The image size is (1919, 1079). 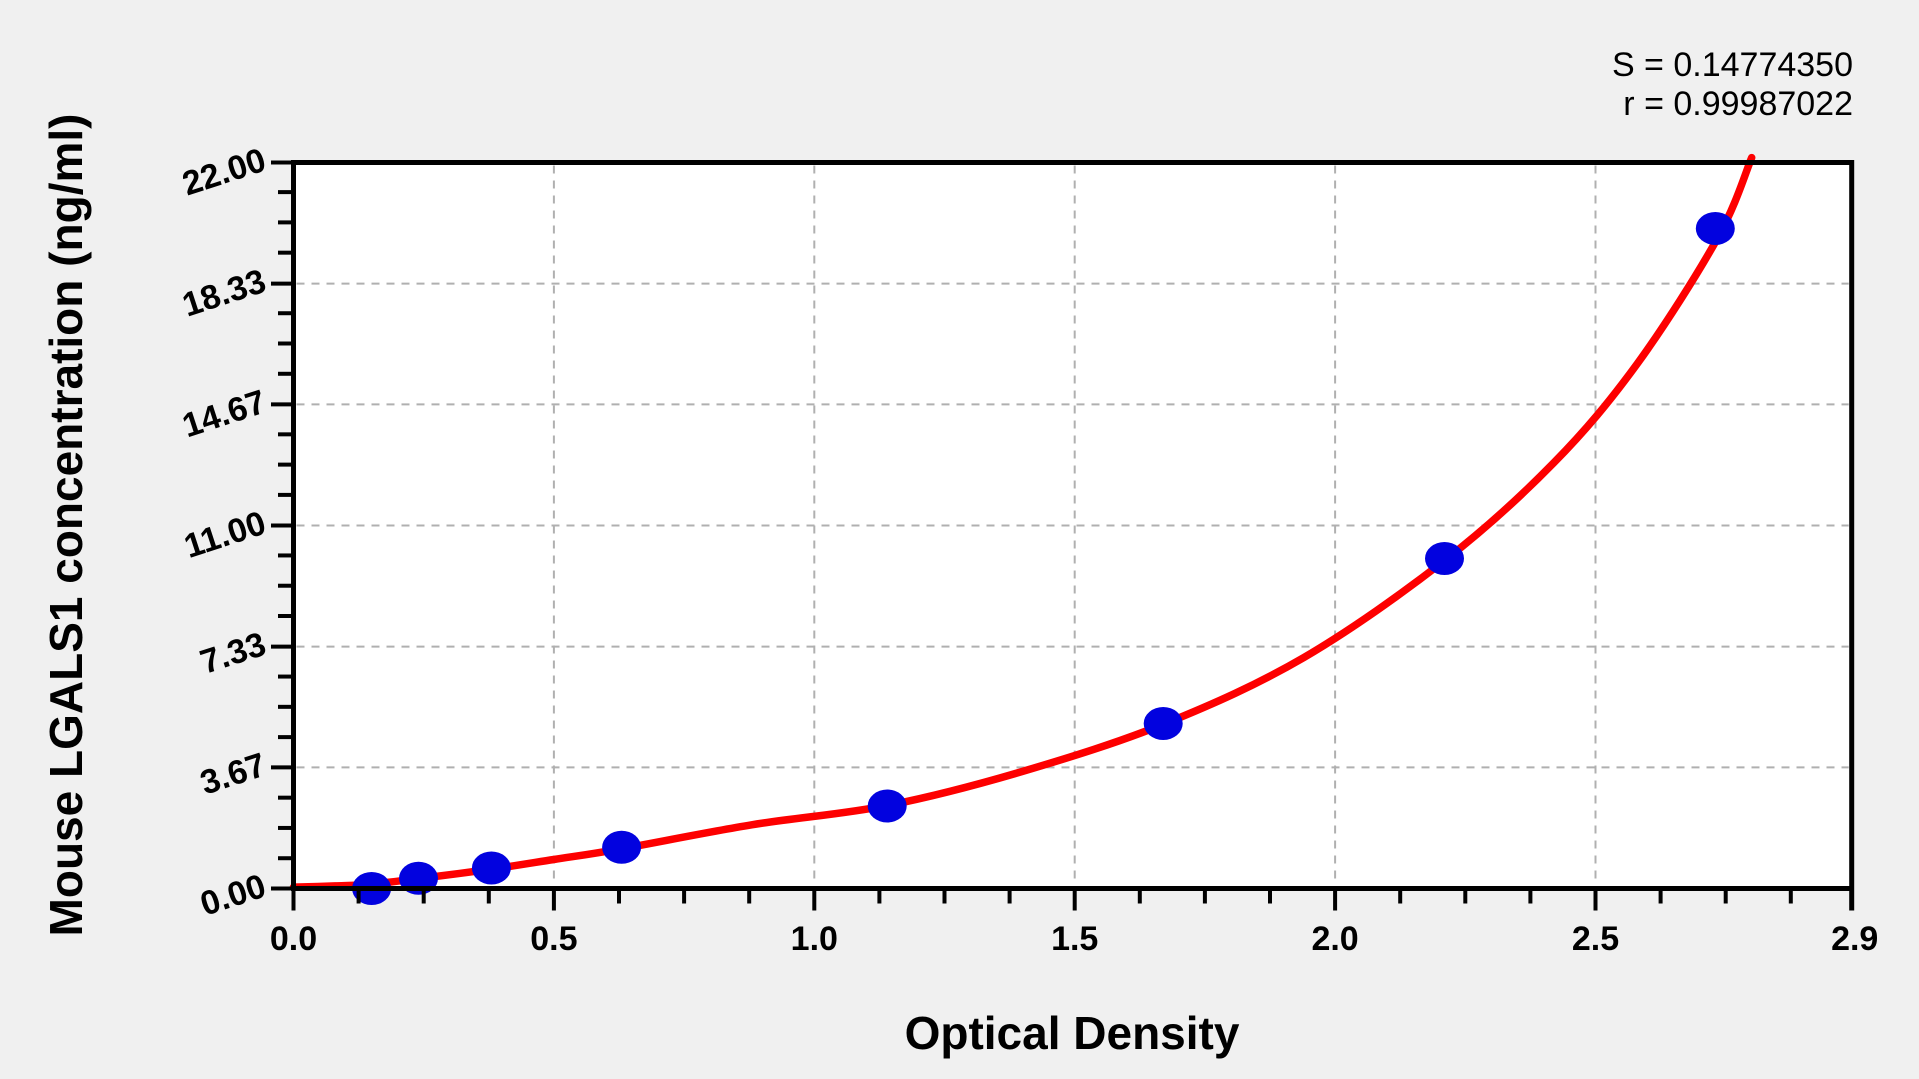 I want to click on x-axis-title: Optical Density, so click(x=1072, y=1033).